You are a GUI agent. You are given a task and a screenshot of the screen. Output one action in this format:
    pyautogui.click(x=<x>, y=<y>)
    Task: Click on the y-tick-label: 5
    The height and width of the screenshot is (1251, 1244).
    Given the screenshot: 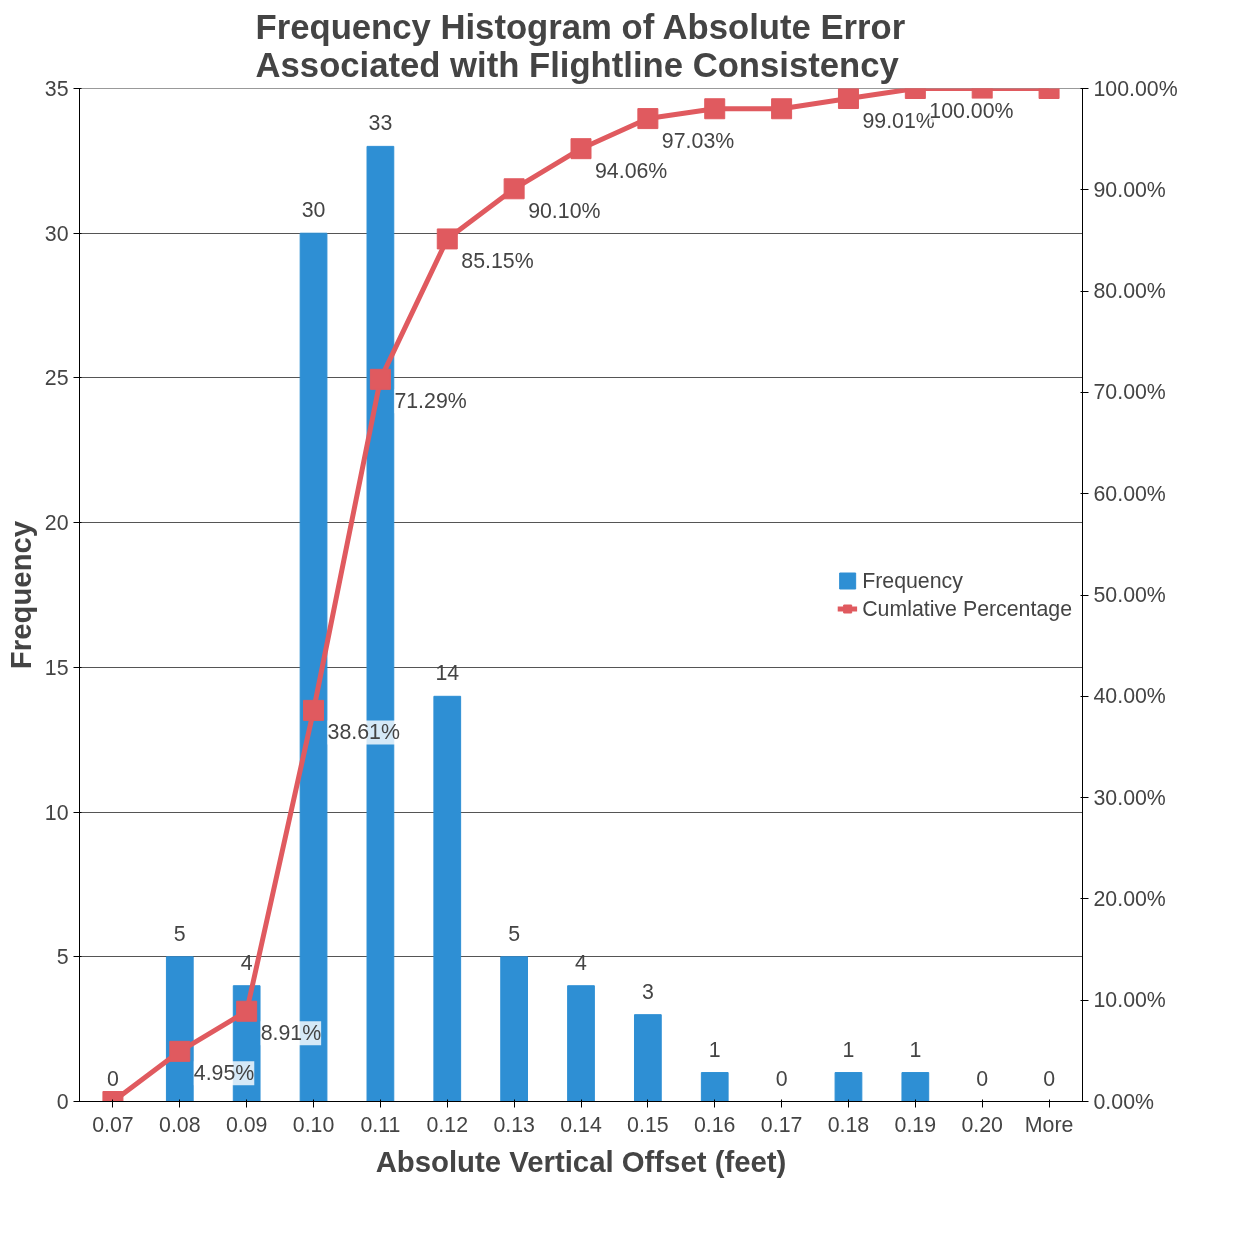 What is the action you would take?
    pyautogui.click(x=62, y=957)
    